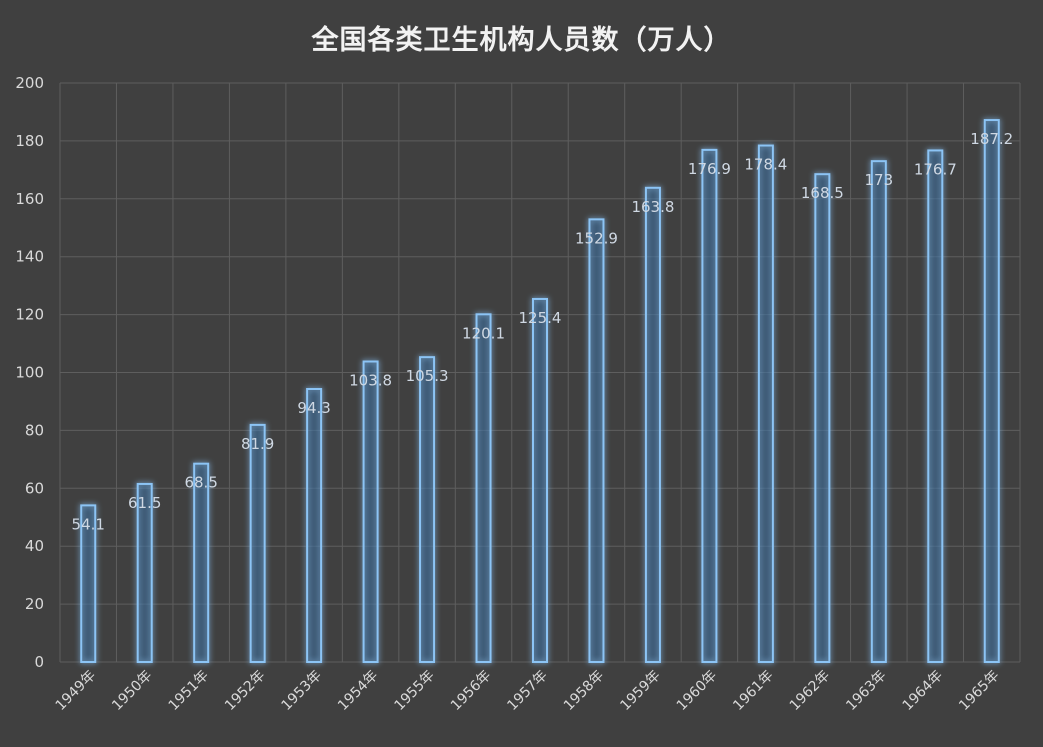  I want to click on data-label: 81.9, so click(257, 444).